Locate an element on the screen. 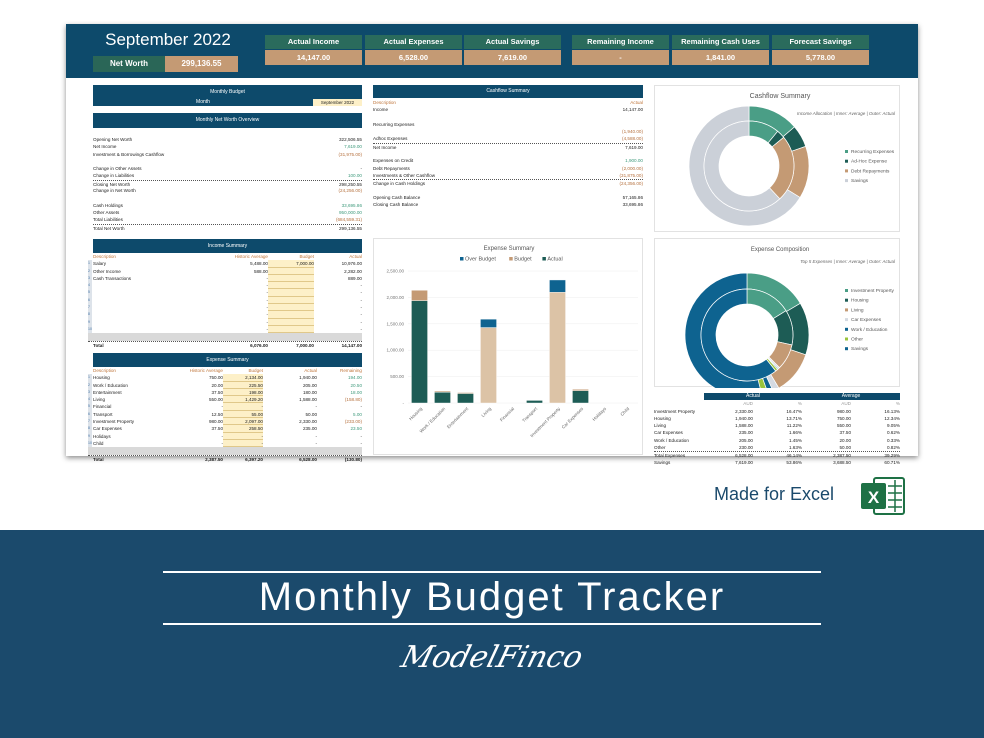 The width and height of the screenshot is (984, 738). x-tick-label: Financial is located at coordinates (507, 414).